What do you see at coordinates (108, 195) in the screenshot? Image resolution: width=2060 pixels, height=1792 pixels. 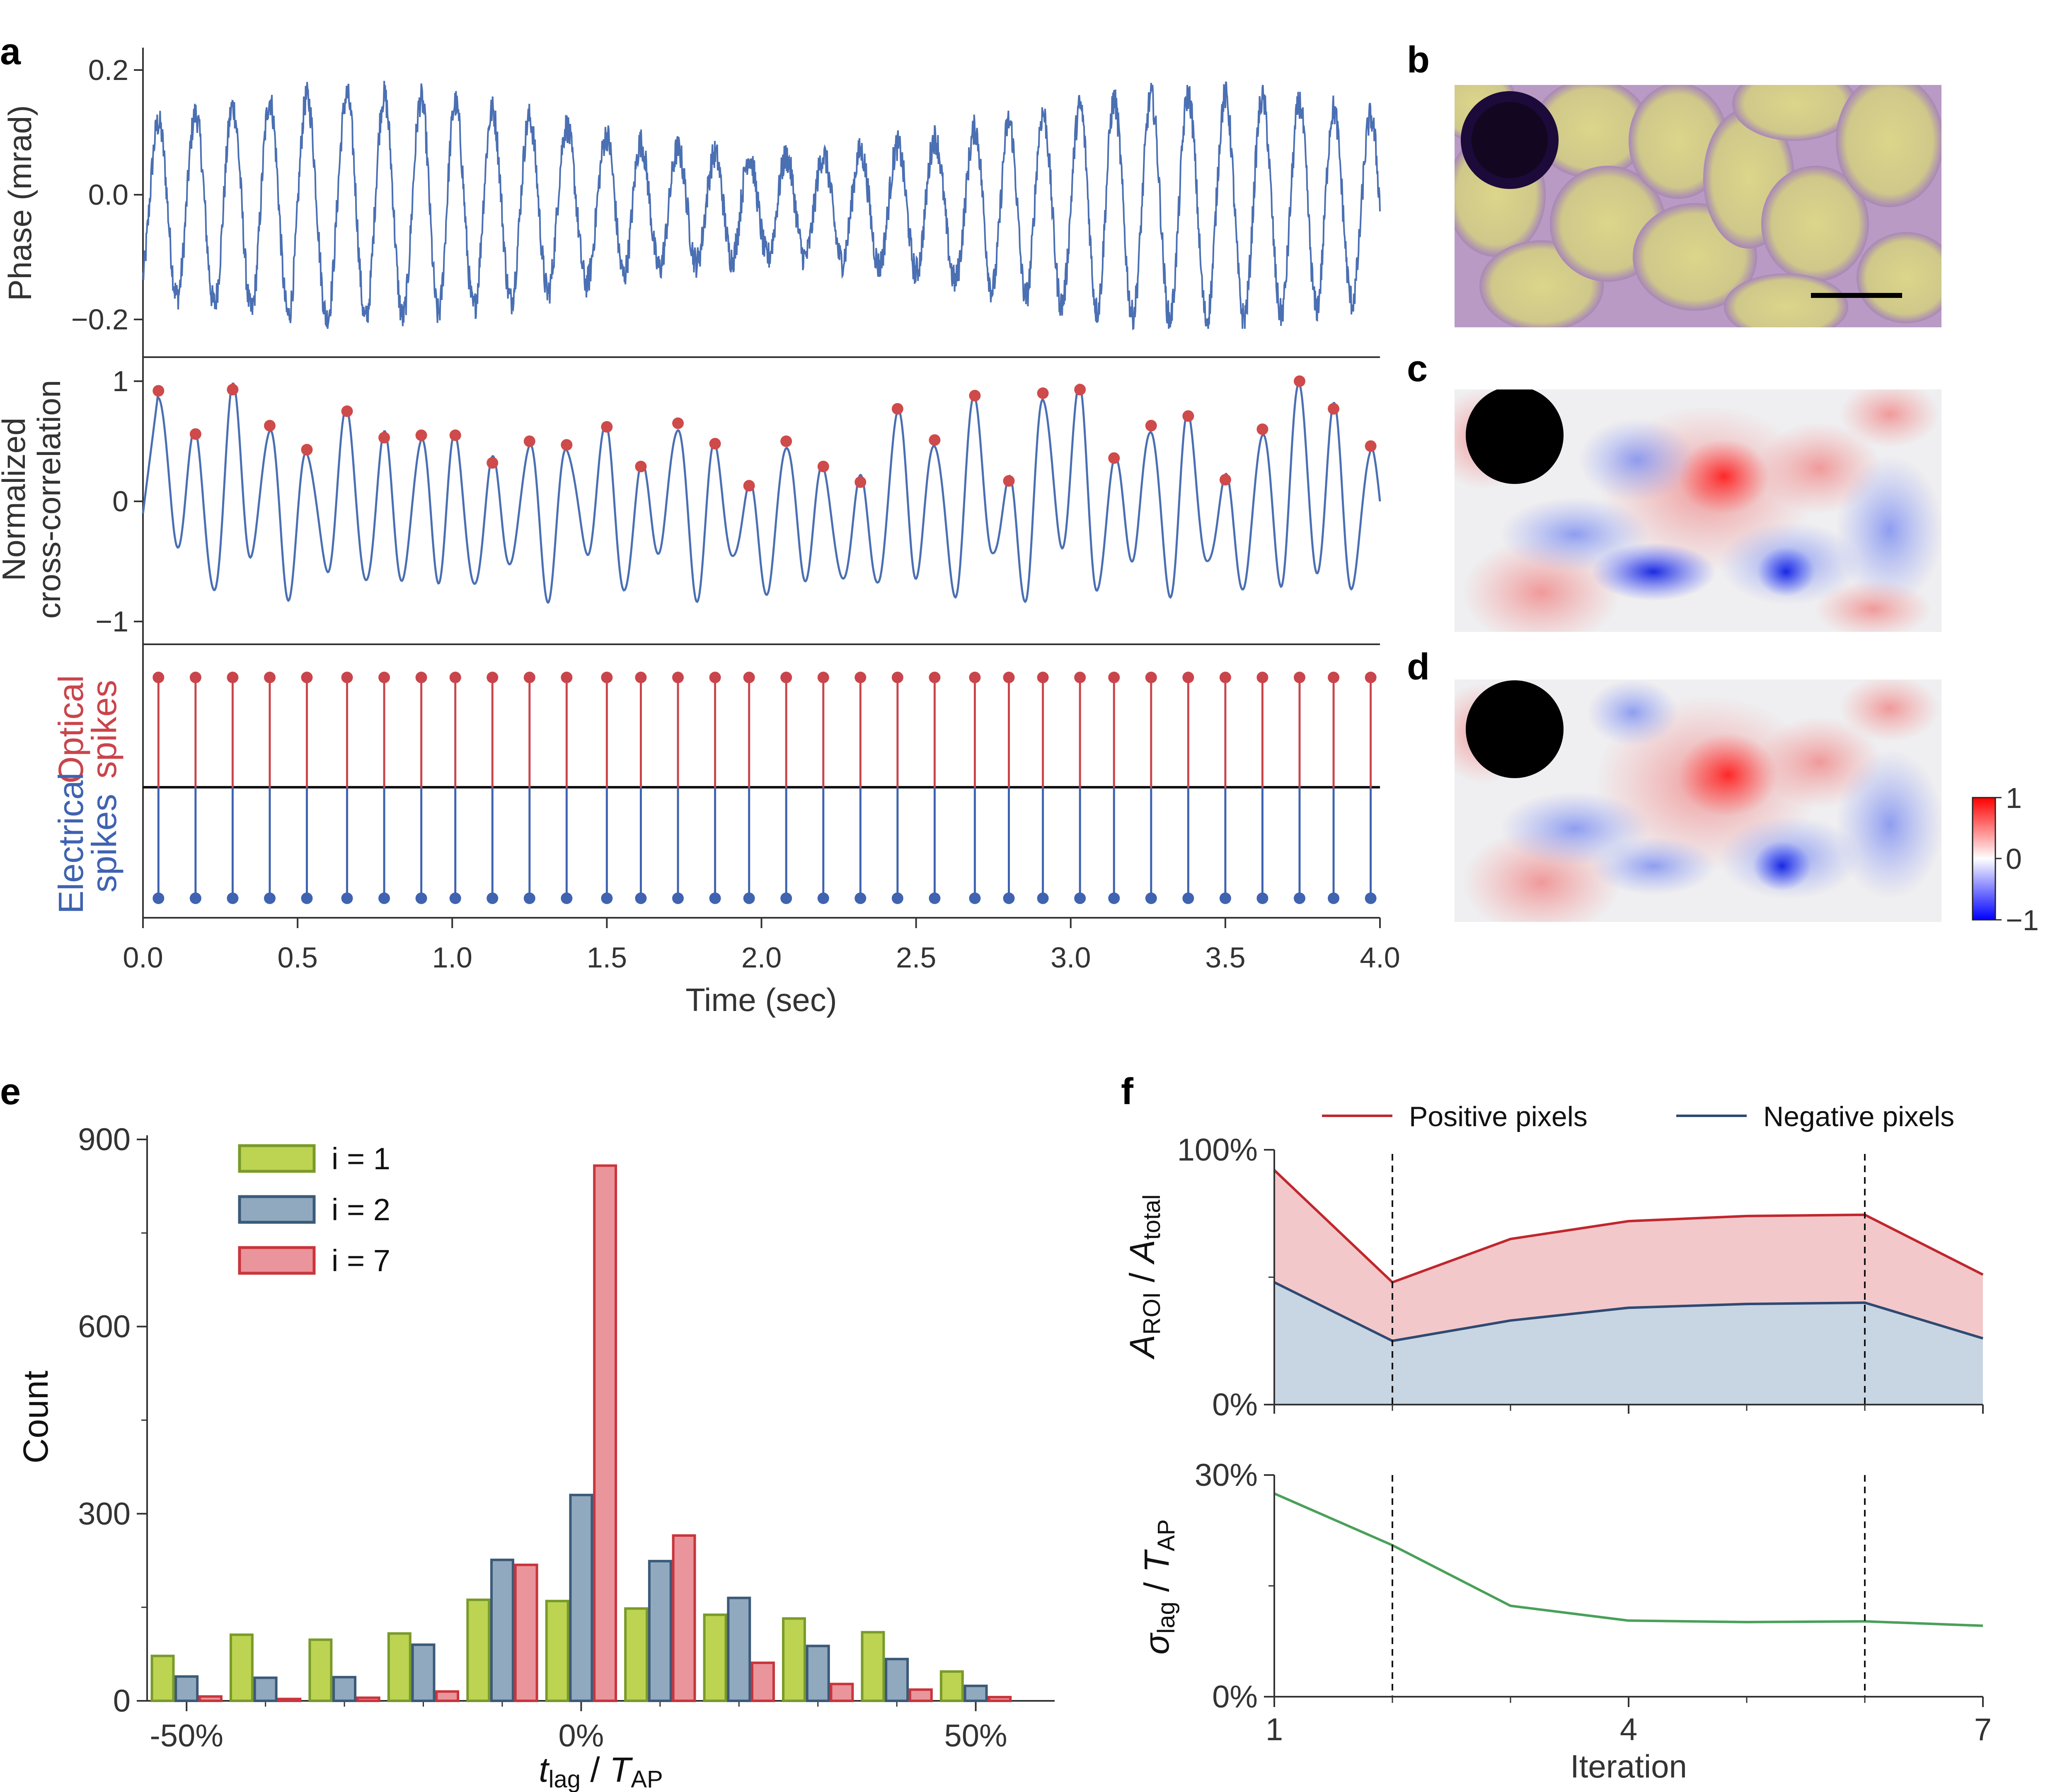 I see `a-top-ytick-label: 0.0` at bounding box center [108, 195].